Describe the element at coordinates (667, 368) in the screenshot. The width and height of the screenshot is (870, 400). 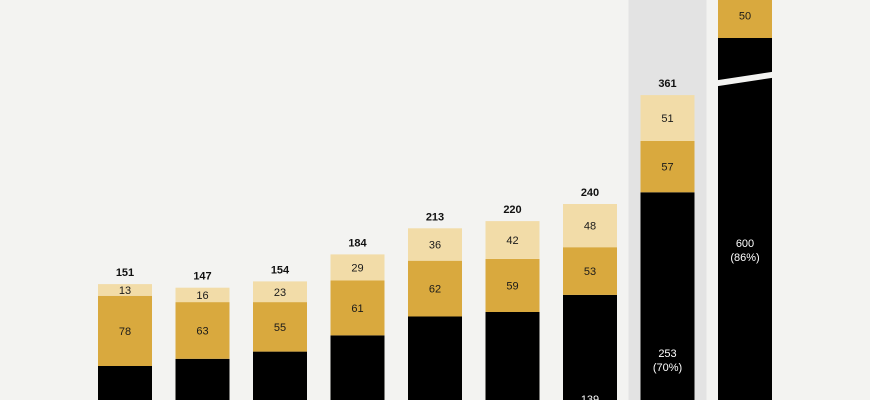
I see `segment-value-label: (70%)` at that location.